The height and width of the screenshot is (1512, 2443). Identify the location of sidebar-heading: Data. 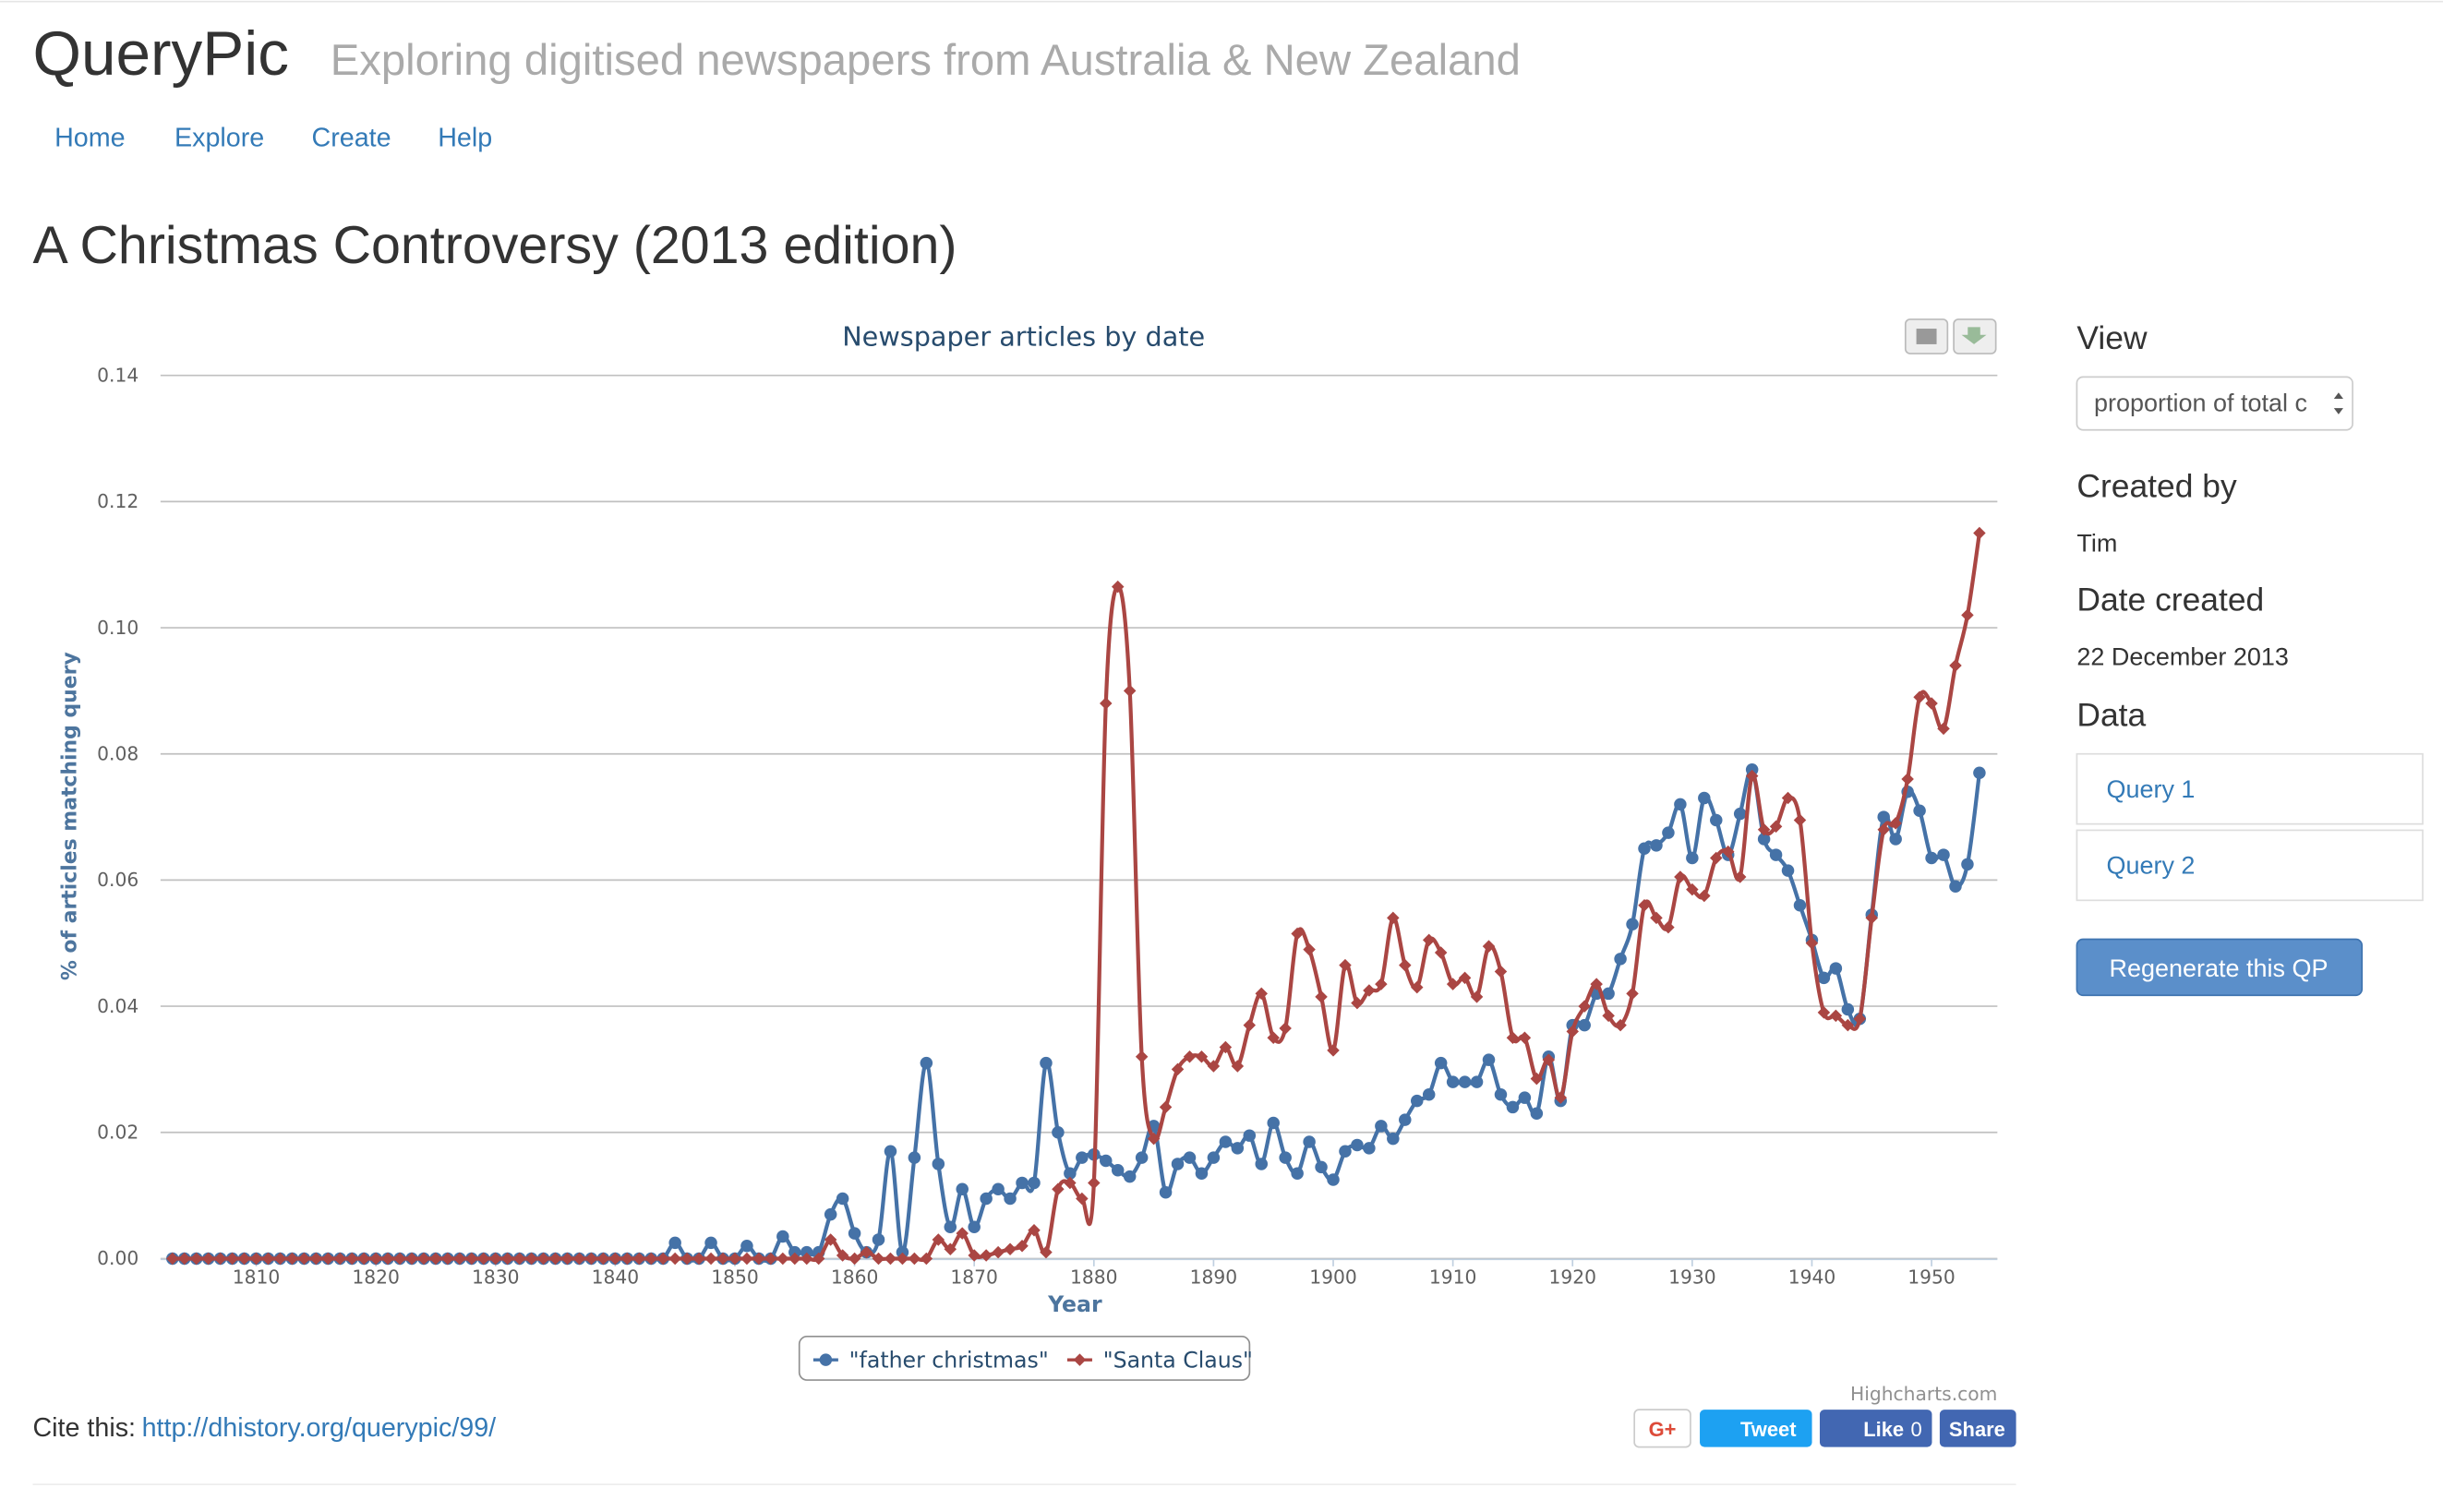
(2111, 714).